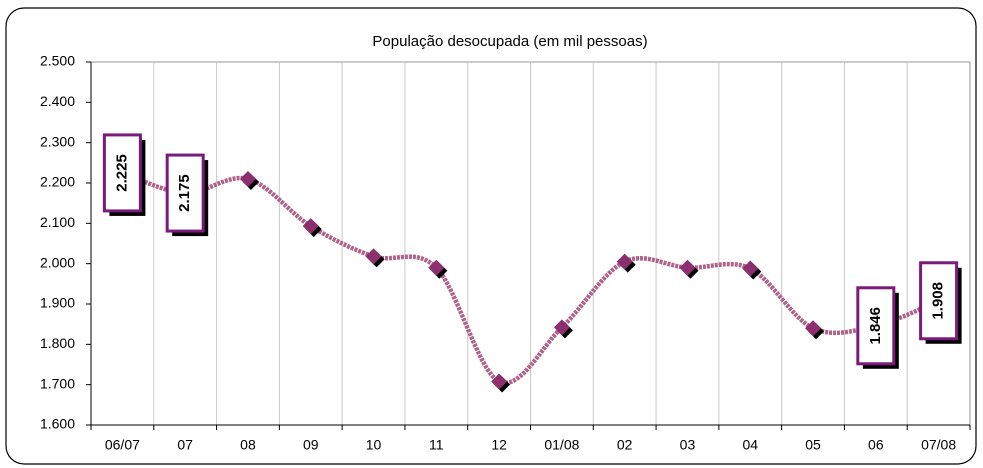 The height and width of the screenshot is (468, 983). Describe the element at coordinates (57, 262) in the screenshot. I see `y-tick-label: 2.000` at that location.